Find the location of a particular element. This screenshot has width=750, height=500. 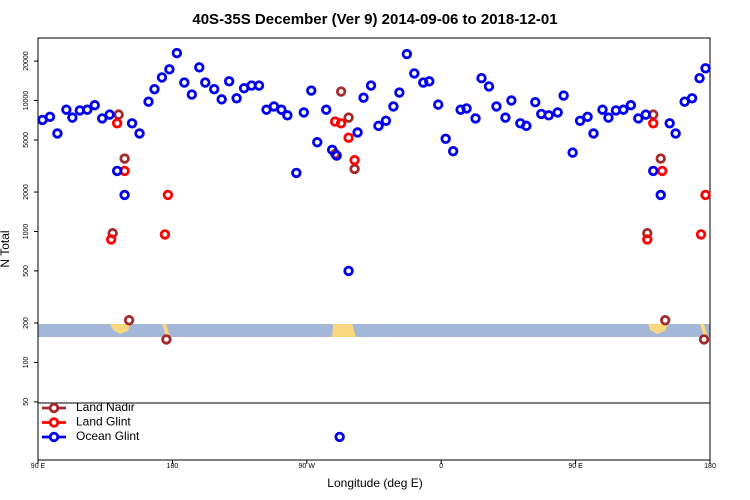

y-tick-label: 500 is located at coordinates (26, 271).